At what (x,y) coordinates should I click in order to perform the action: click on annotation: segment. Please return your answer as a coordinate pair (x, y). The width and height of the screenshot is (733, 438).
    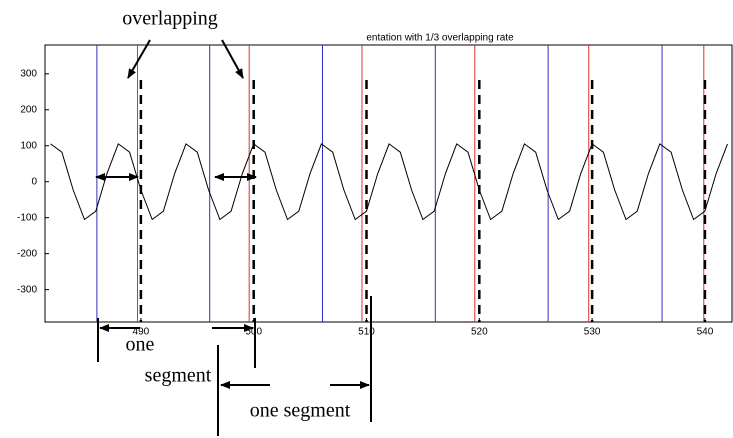
    Looking at the image, I should click on (178, 376).